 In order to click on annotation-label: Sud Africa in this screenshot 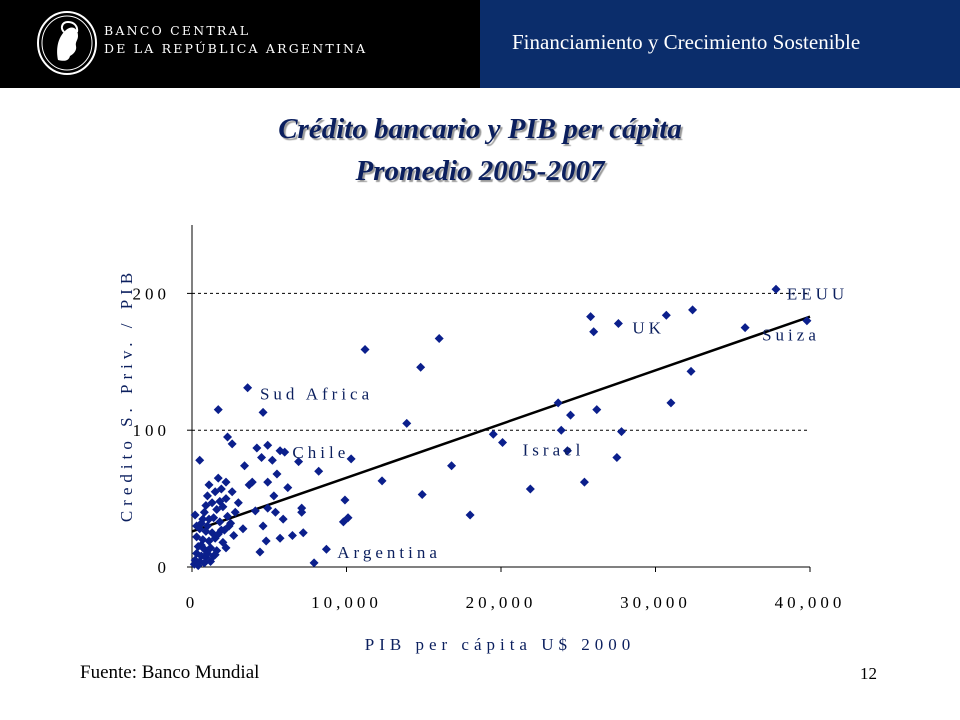, I will do `click(316, 393)`.